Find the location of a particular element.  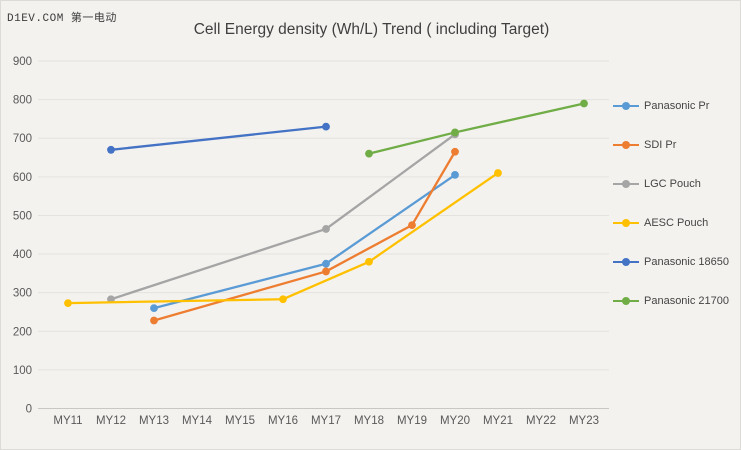

series-marker-lgc-pouch is located at coordinates (326, 229).